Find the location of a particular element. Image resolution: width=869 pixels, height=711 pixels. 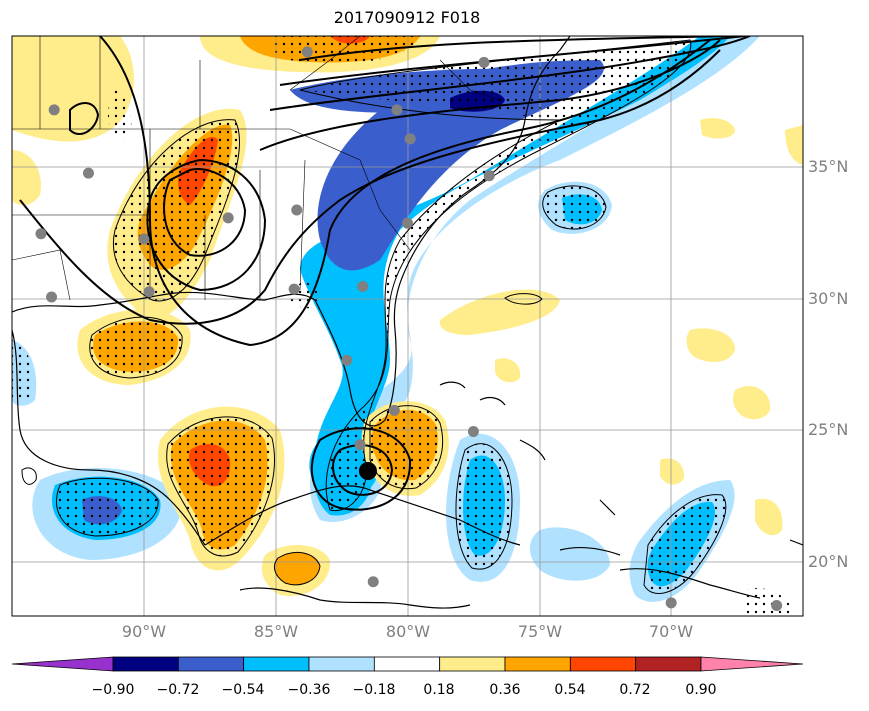

map-title: 2017090912 F018 is located at coordinates (407, 17).